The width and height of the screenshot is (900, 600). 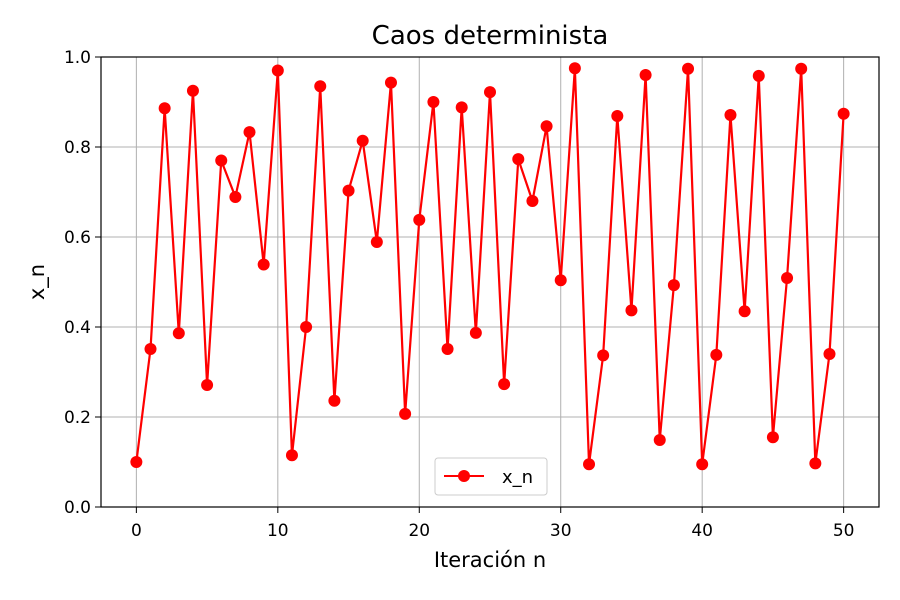 What do you see at coordinates (77, 58) in the screenshot?
I see `y-tick-label: 1.0` at bounding box center [77, 58].